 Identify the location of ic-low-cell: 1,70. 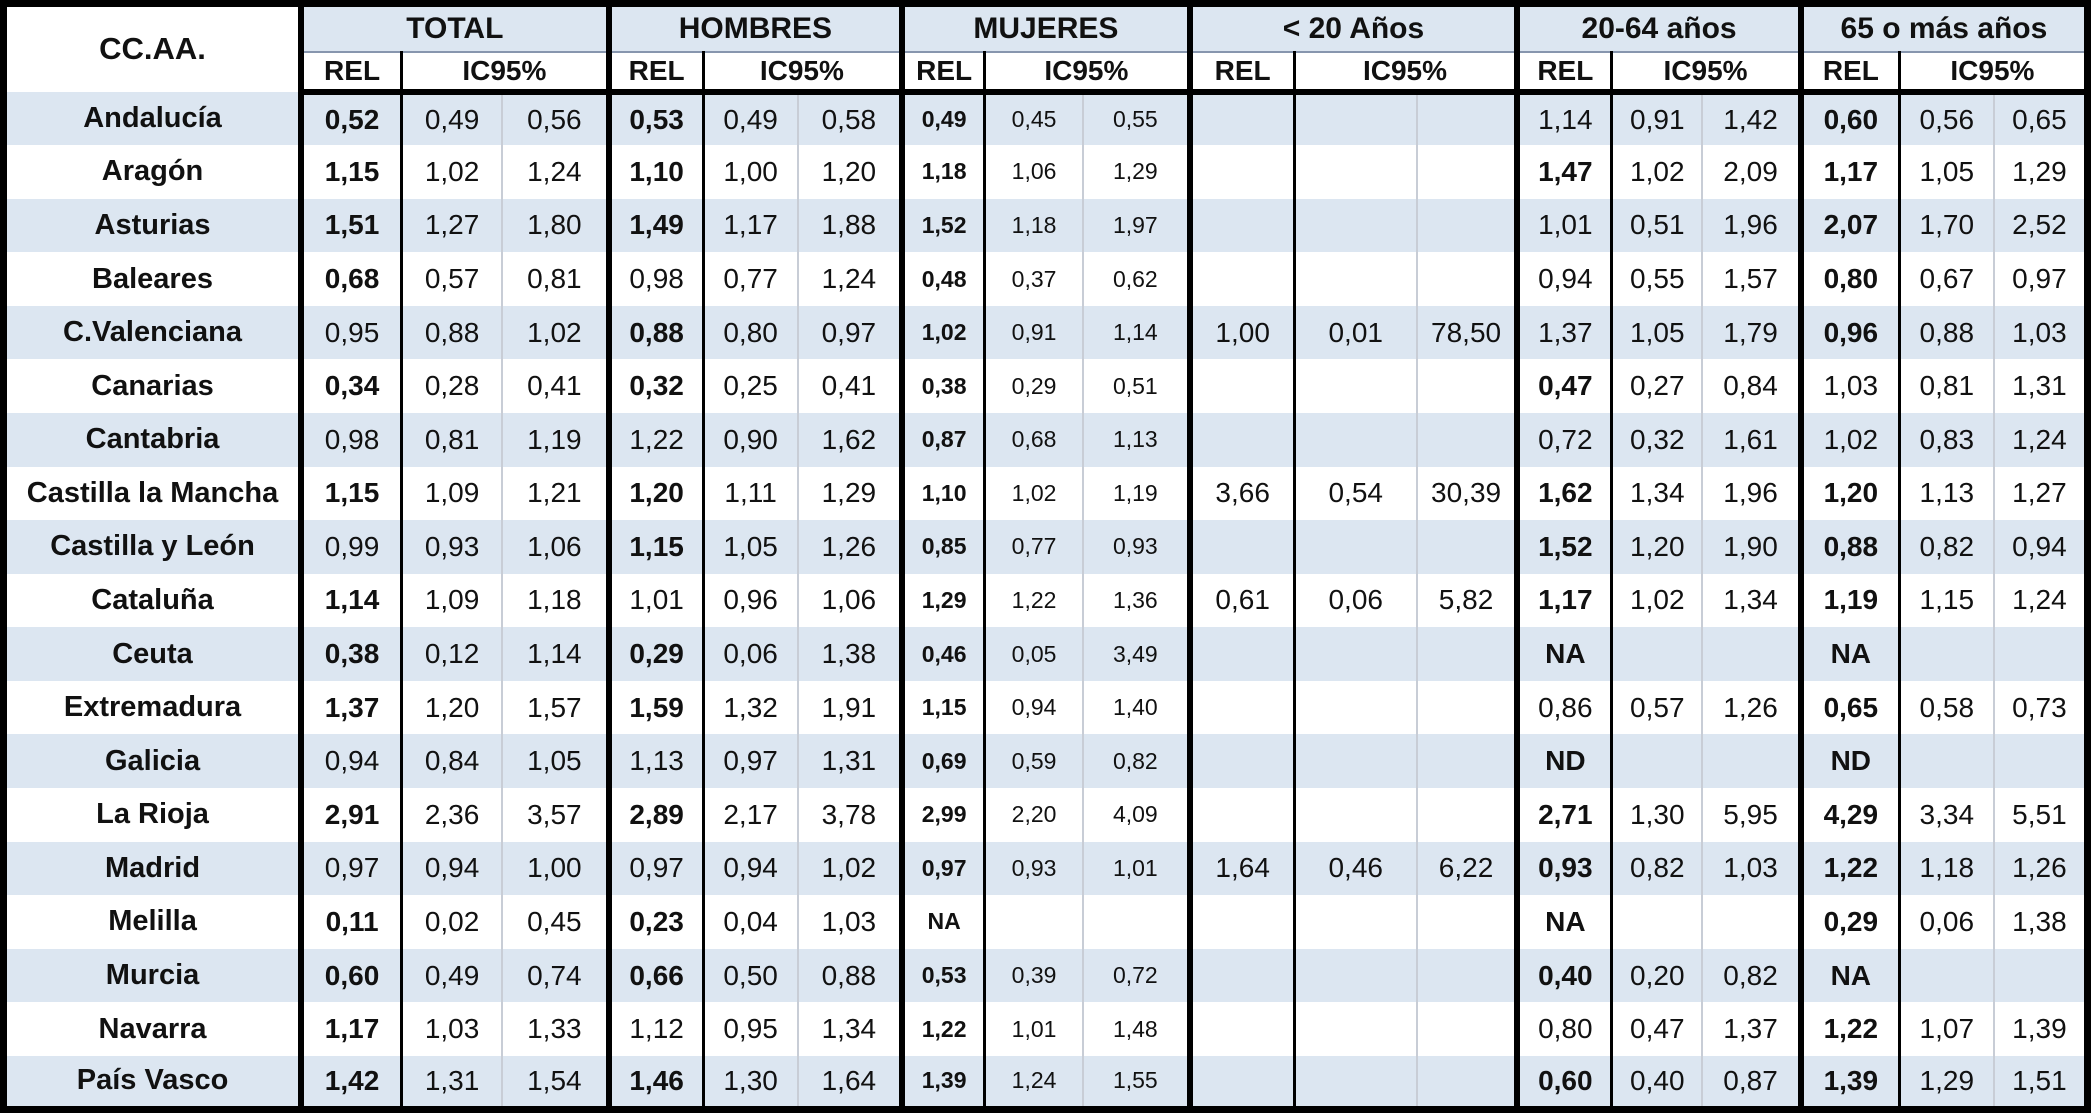
(1945, 225).